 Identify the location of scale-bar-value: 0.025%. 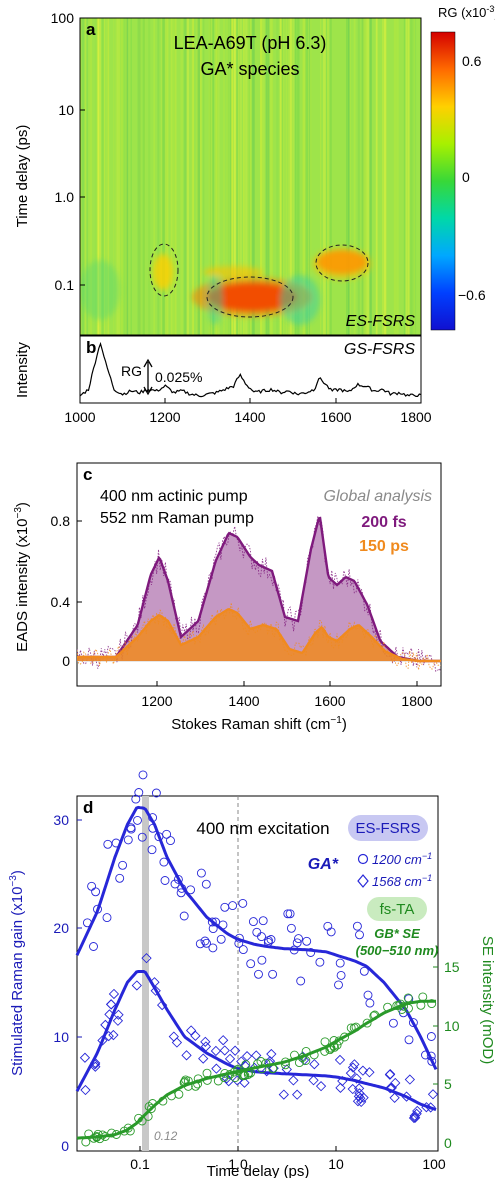
(178, 377).